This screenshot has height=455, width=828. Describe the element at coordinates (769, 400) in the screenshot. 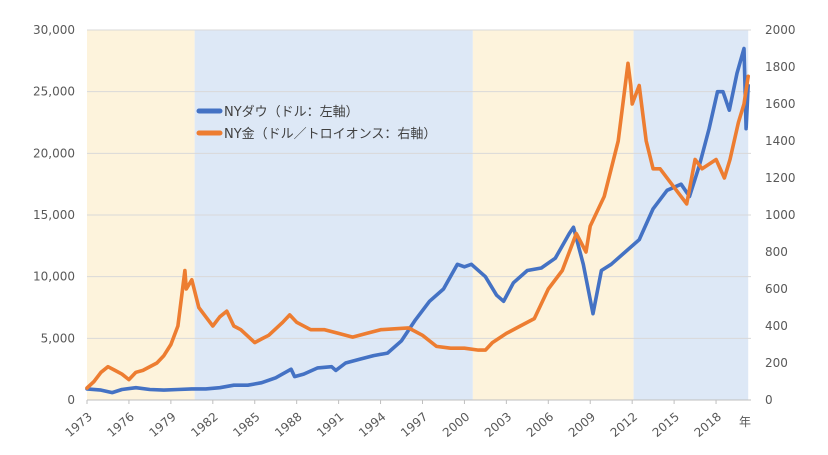

I see `y-right-tick-label: 0` at that location.